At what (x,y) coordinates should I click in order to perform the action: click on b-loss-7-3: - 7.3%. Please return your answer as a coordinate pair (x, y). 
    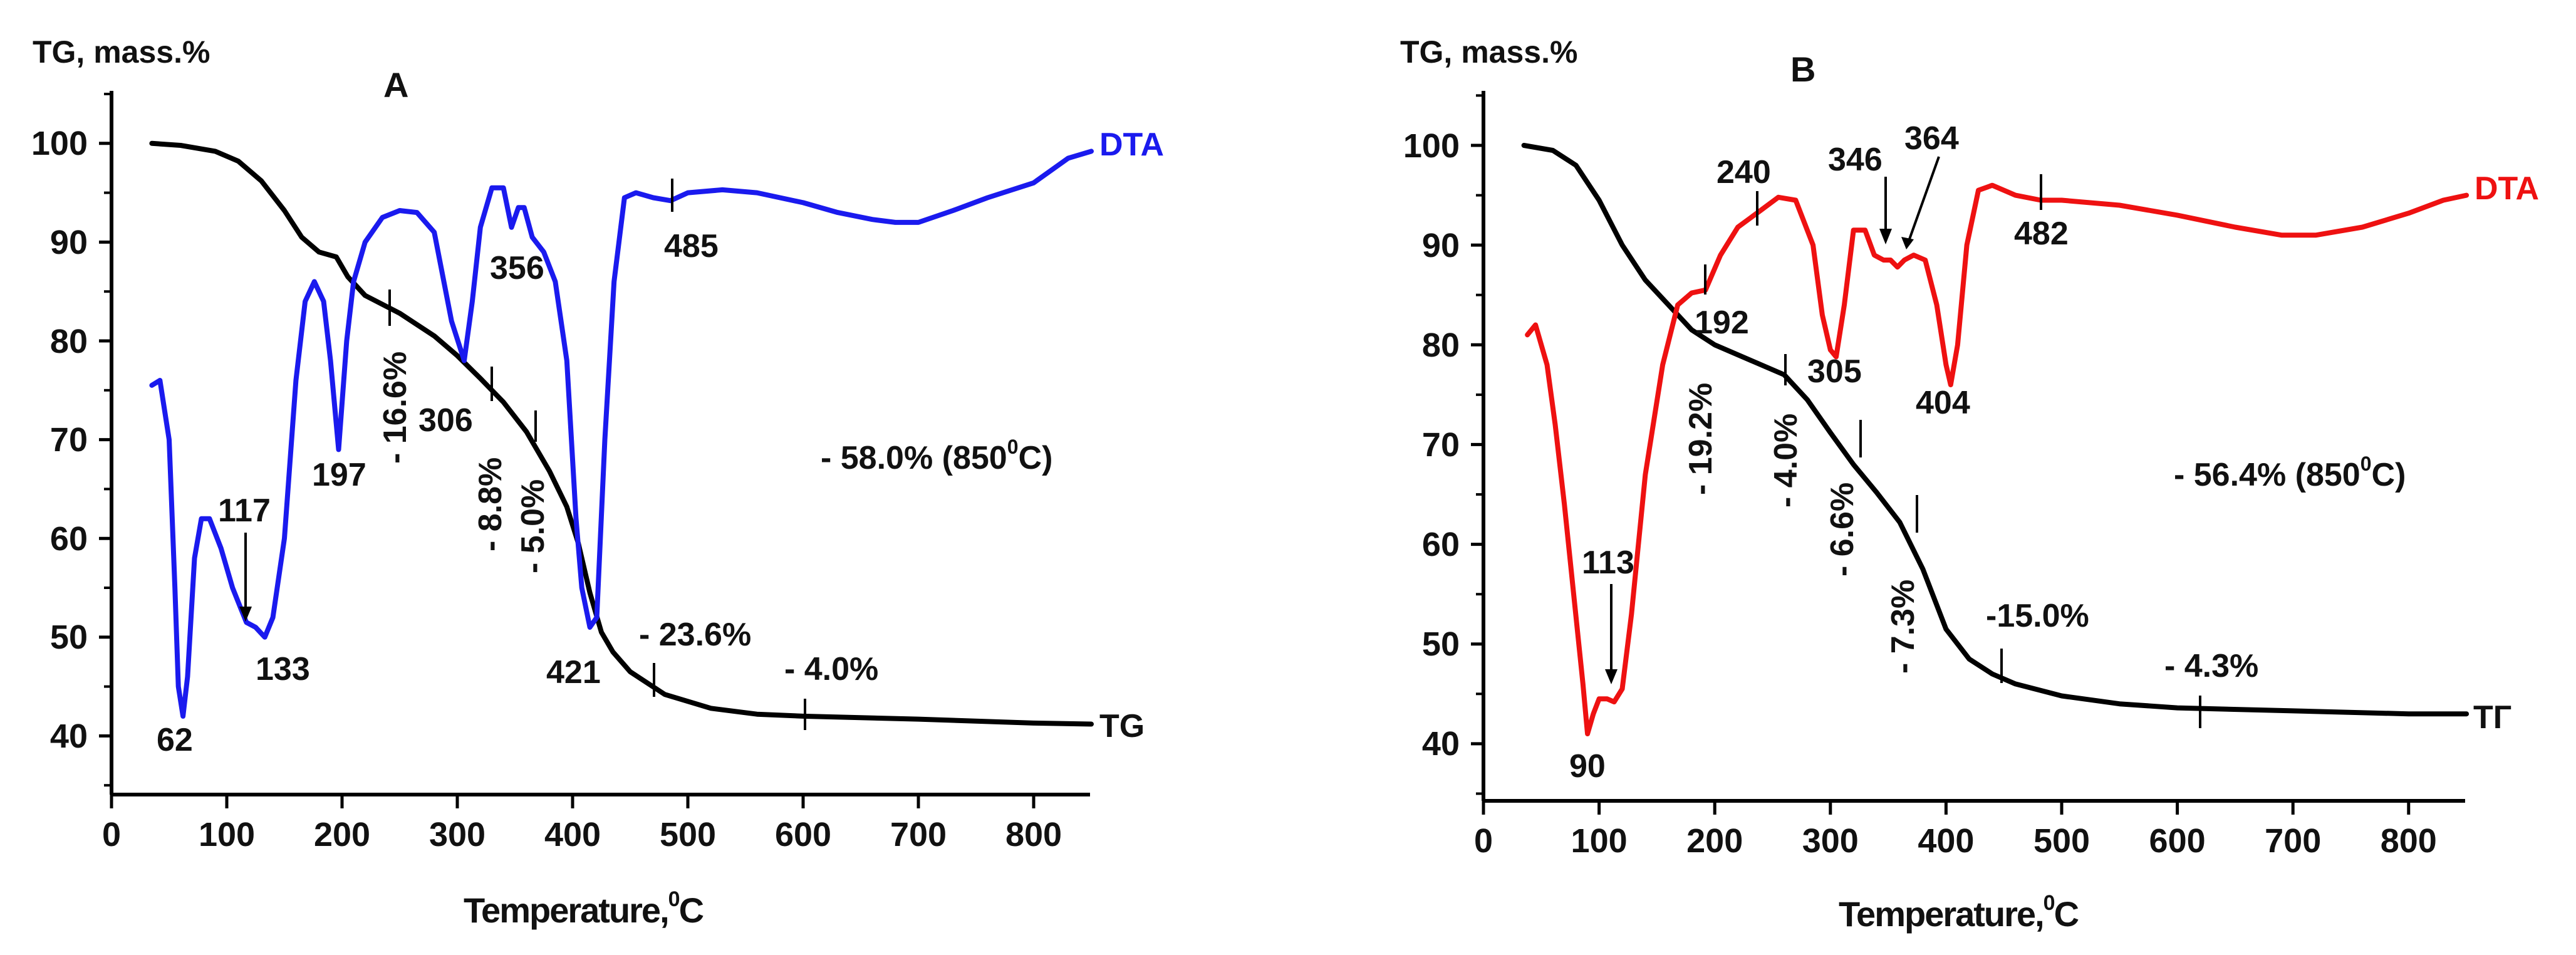
    Looking at the image, I should click on (1903, 627).